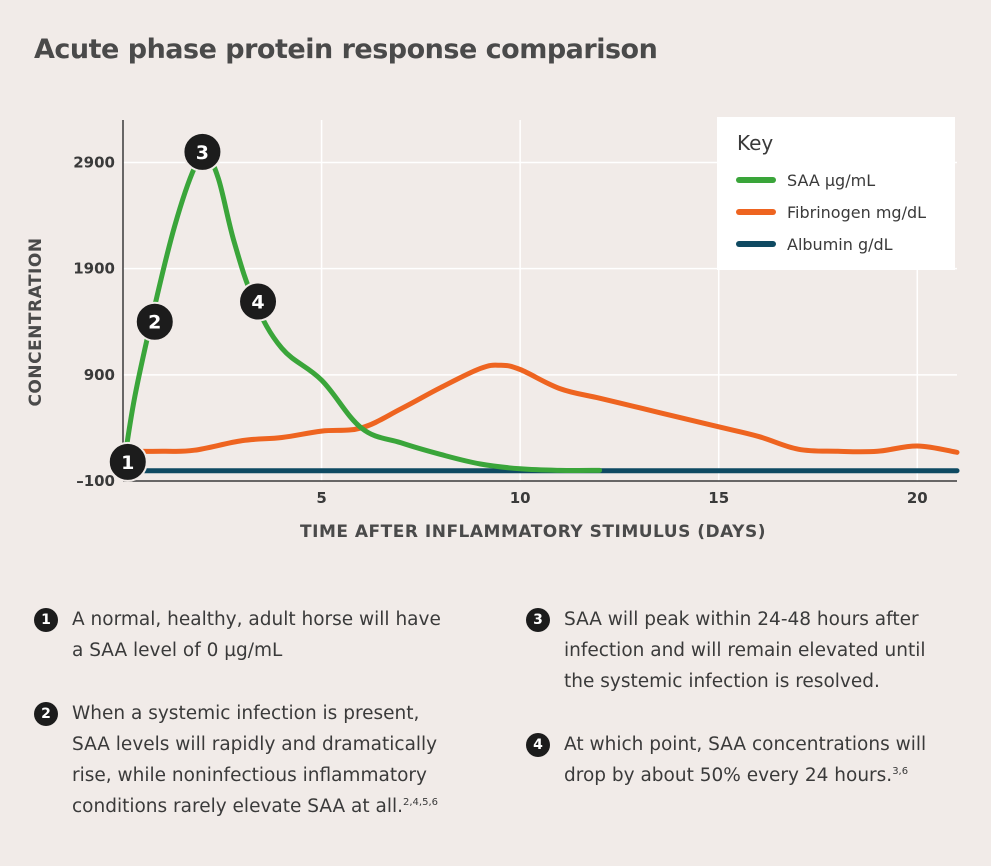  I want to click on fibrinogen-series-line, so click(540, 408).